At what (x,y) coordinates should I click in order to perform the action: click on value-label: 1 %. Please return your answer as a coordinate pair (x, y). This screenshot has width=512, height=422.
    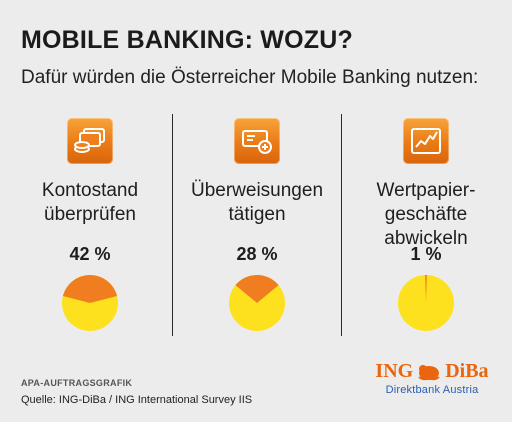
    Looking at the image, I should click on (426, 254).